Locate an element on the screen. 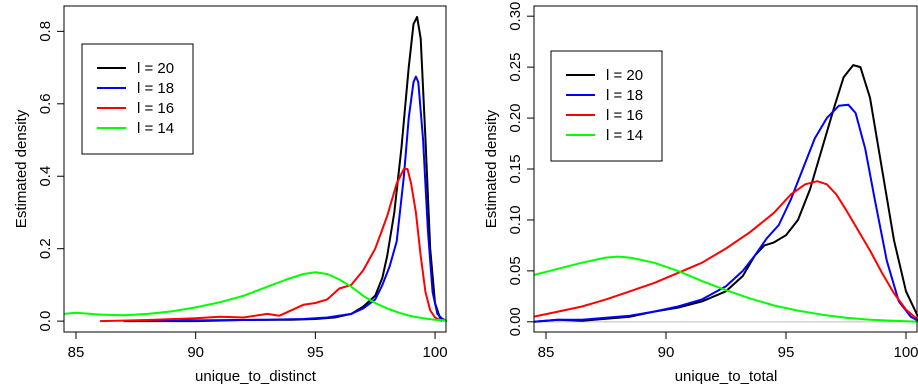  y-tick-label: 0.20 is located at coordinates (515, 117).